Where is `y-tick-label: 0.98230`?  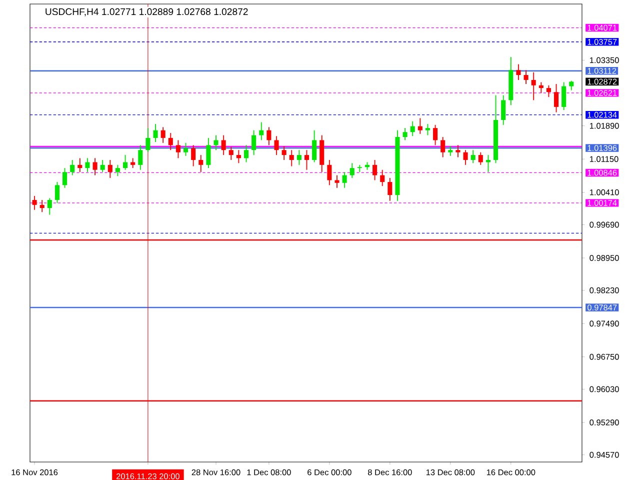 y-tick-label: 0.98230 is located at coordinates (604, 290).